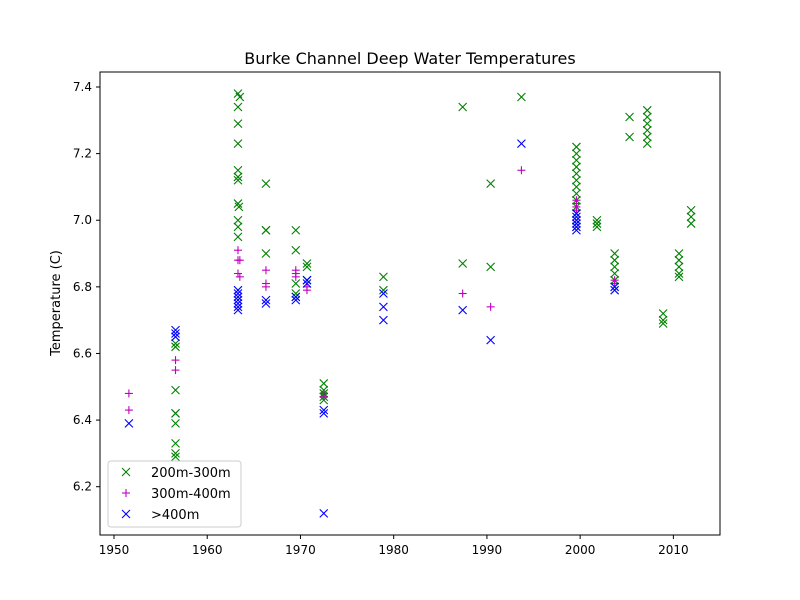 The height and width of the screenshot is (600, 800). Describe the element at coordinates (82, 287) in the screenshot. I see `y-tick-label: 6.8` at that location.